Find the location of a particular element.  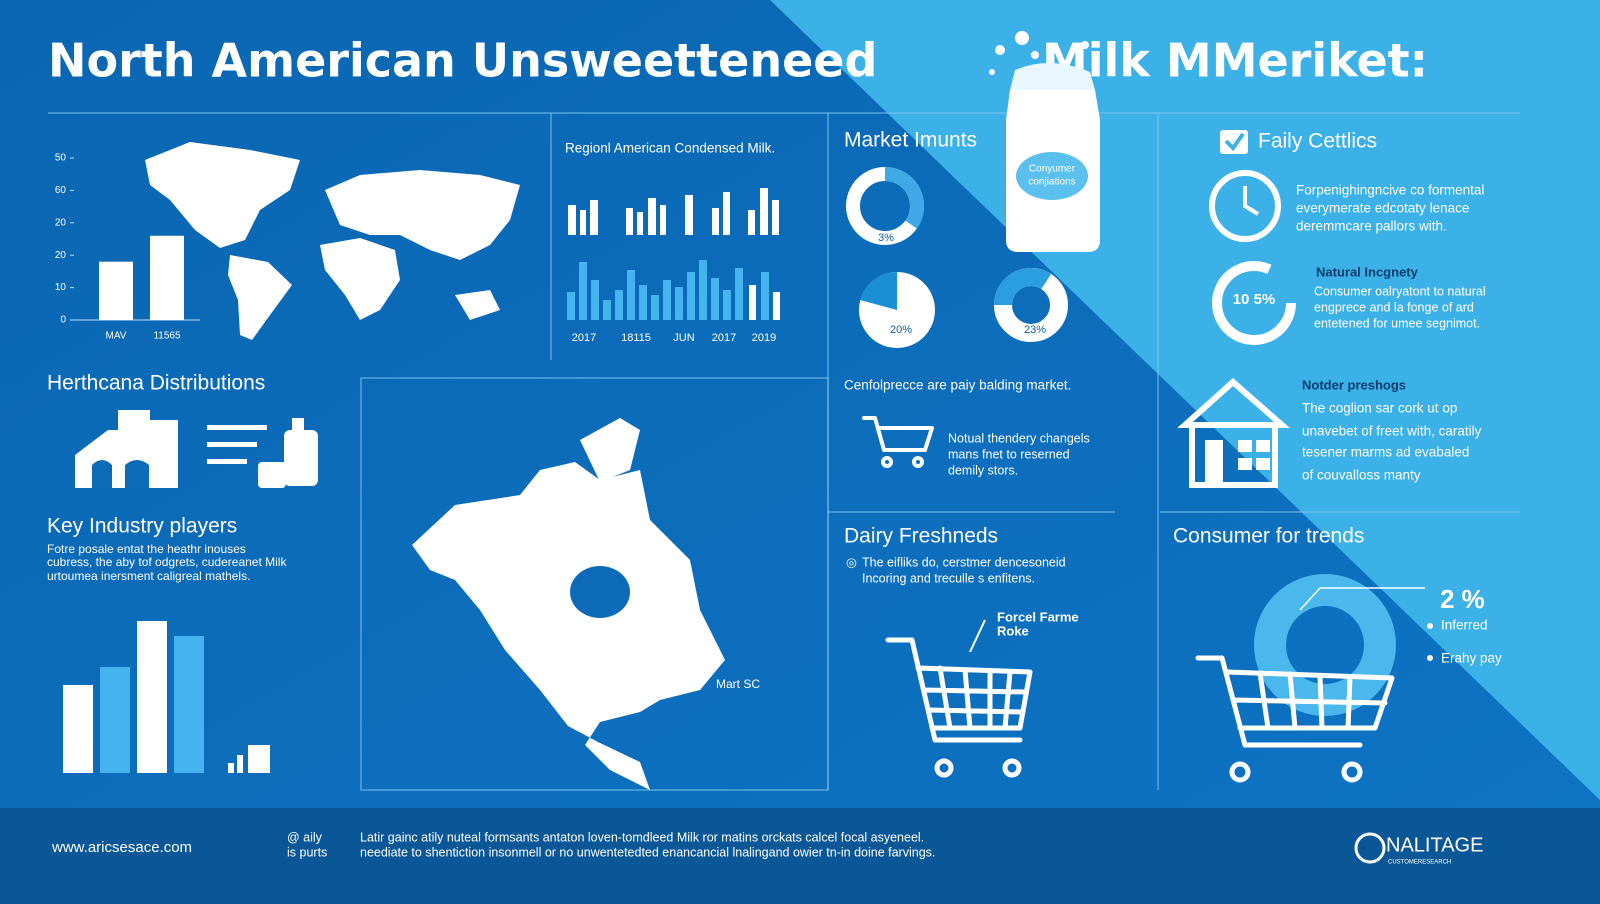

label: Mart SC is located at coordinates (738, 684).